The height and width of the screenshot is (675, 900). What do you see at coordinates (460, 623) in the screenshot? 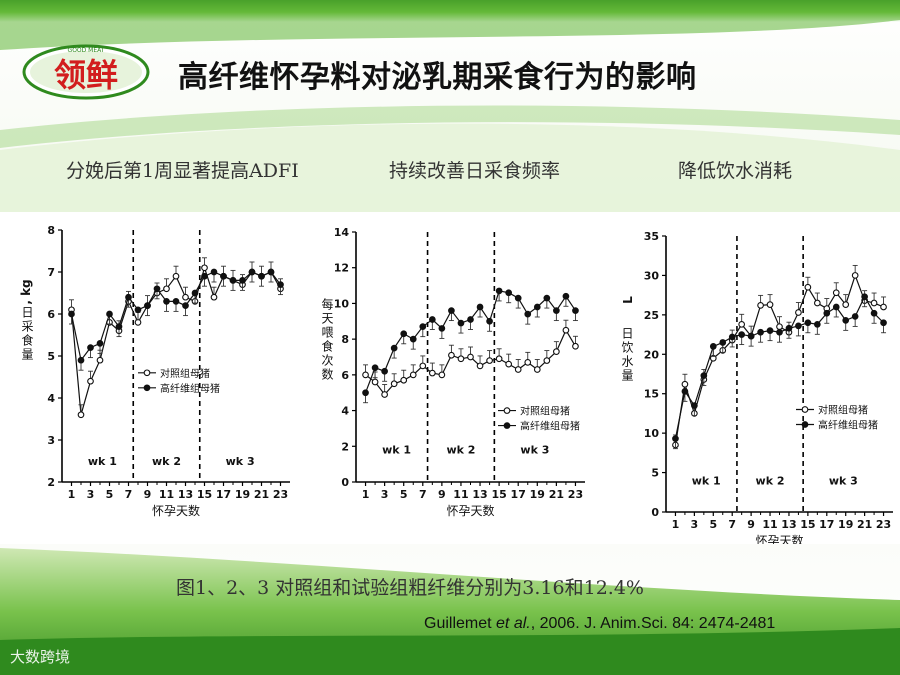
I see `citation-author: Guillemet` at bounding box center [460, 623].